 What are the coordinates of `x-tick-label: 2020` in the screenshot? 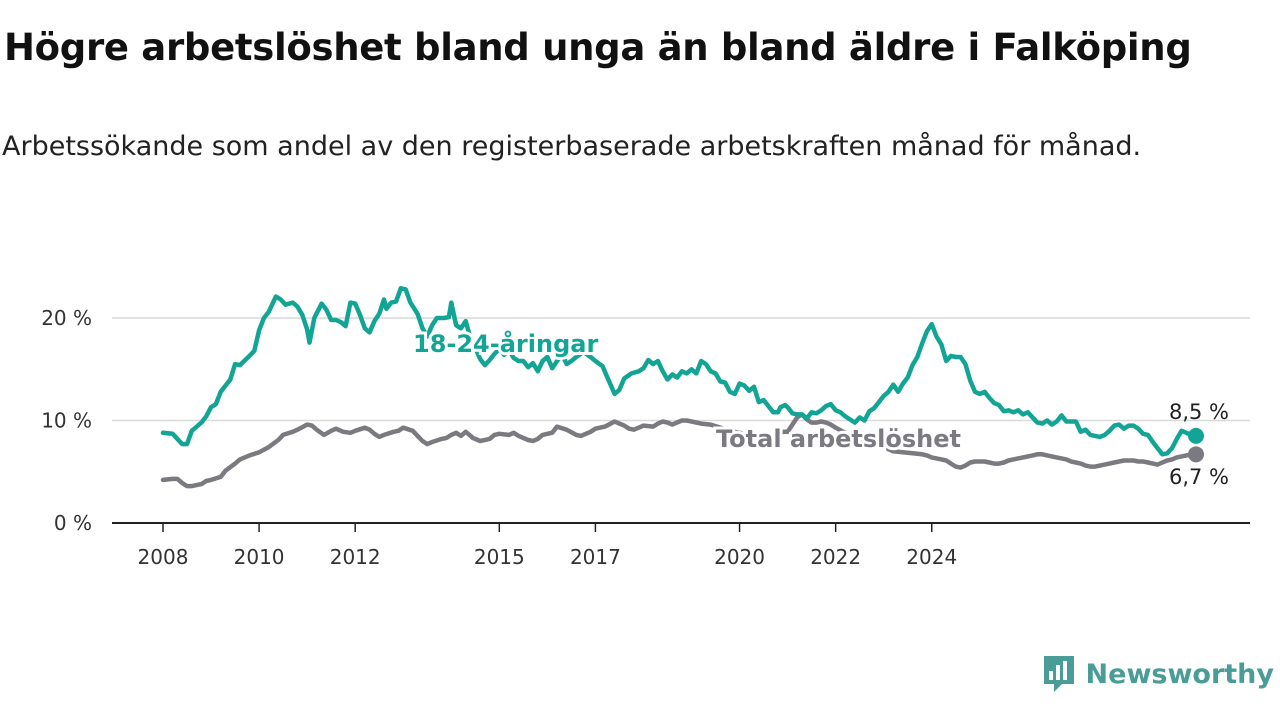 It's located at (739, 557).